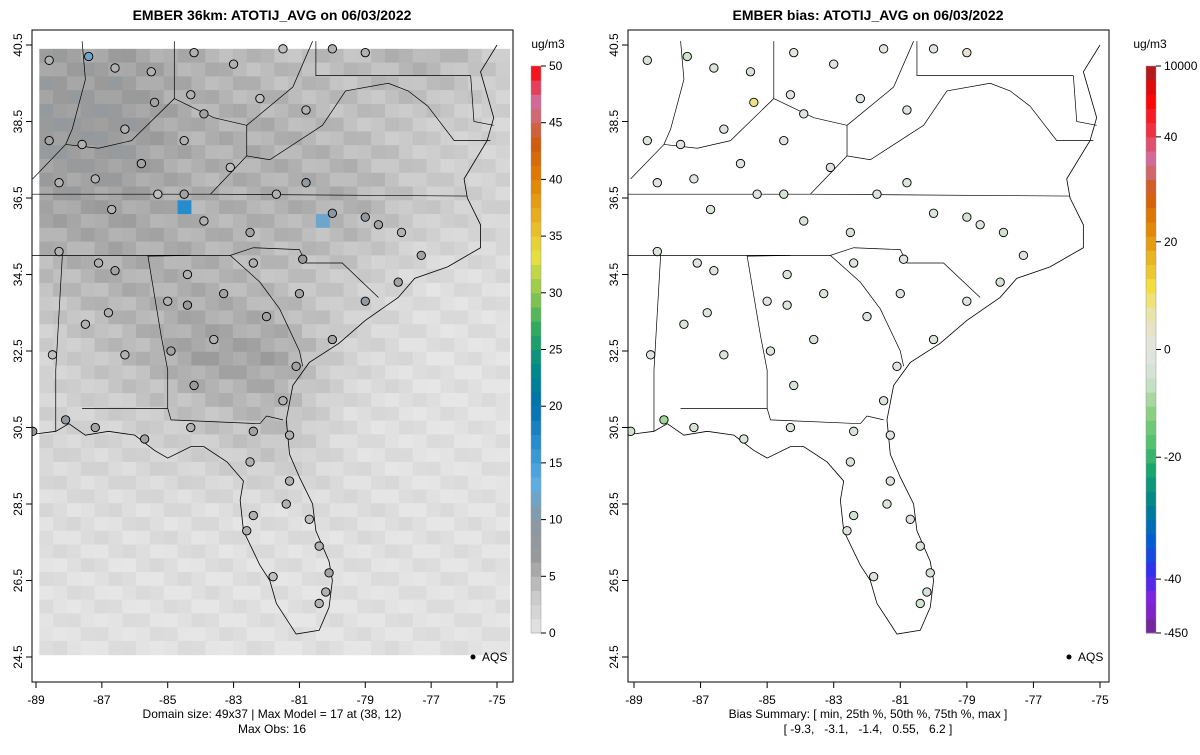 The width and height of the screenshot is (1200, 755). Describe the element at coordinates (880, 98) in the screenshot. I see `right-state-boundary` at that location.